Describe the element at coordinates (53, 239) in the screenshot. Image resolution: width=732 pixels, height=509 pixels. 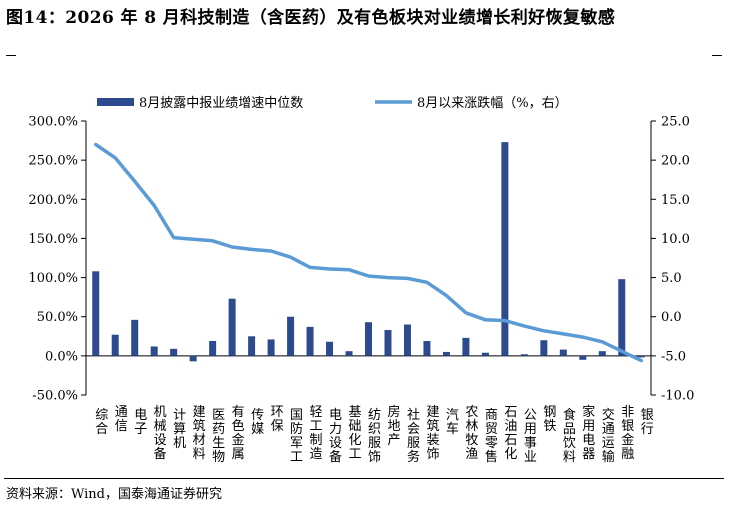
I see `left-tick-label: 150.0%` at that location.